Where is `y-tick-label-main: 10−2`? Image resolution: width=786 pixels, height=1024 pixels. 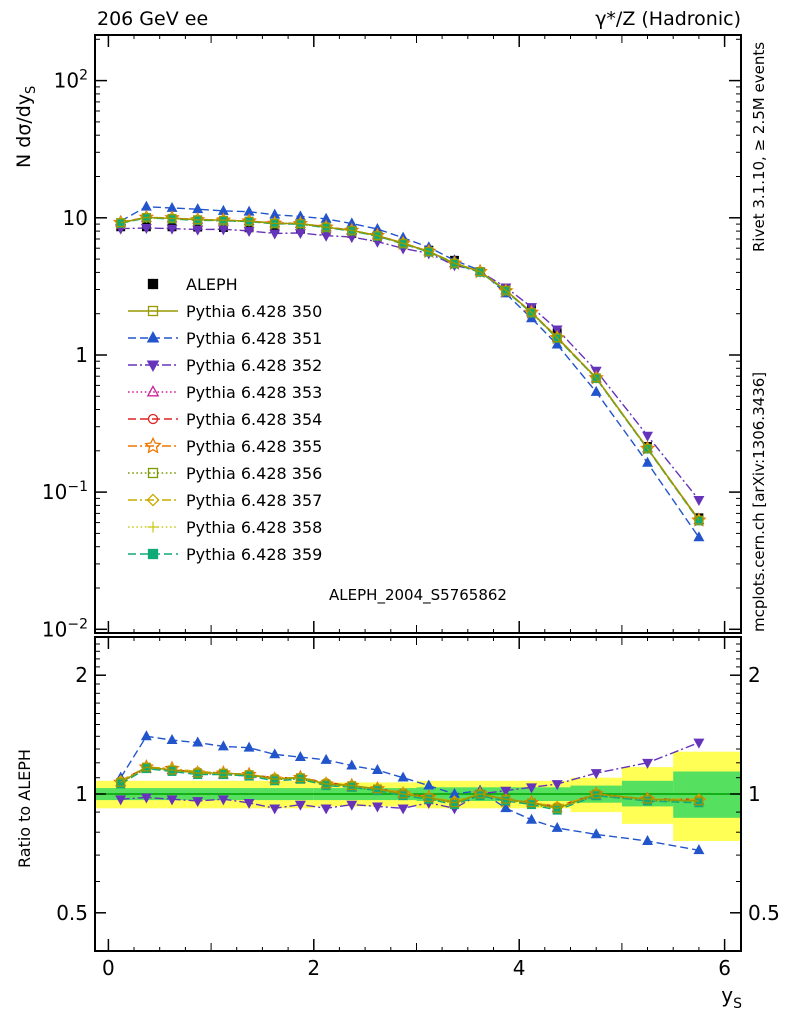
y-tick-label-main: 10−2 is located at coordinates (65, 628).